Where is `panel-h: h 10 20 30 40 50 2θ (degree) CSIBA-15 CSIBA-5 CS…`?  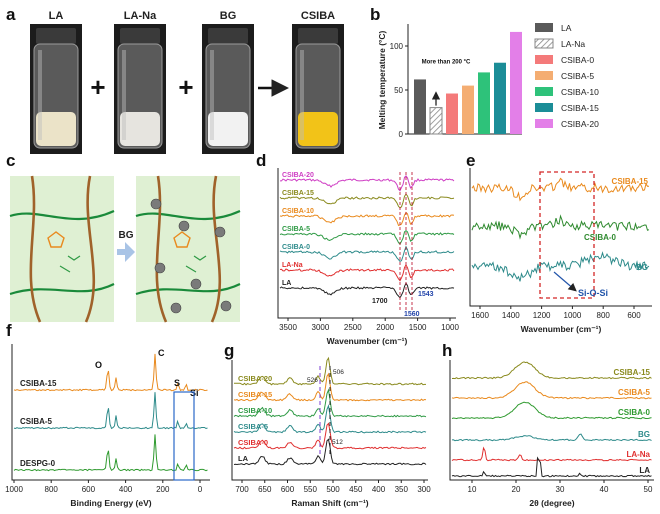 panel-h: h 10 20 30 40 50 2θ (degree) CSIBA-15 CSIBA-5 CS… is located at coordinates (548, 424).